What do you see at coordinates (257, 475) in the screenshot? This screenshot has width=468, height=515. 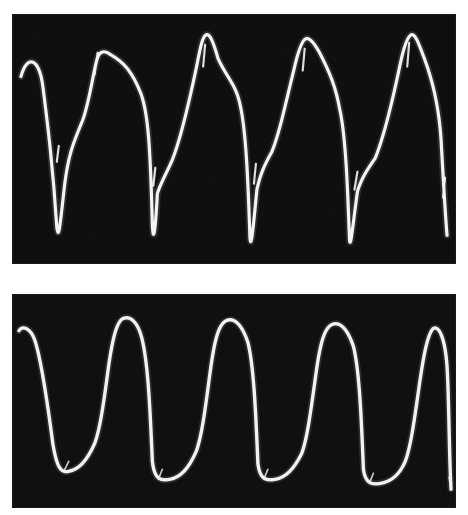 I see `lower-noise-spurs` at bounding box center [257, 475].